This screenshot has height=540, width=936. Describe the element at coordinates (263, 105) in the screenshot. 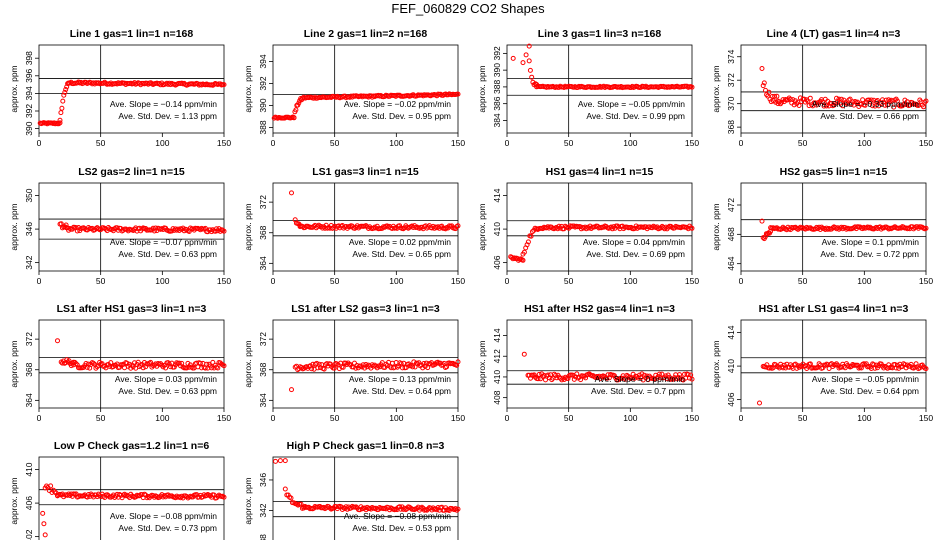

I see `y-tick-label: 390` at that location.